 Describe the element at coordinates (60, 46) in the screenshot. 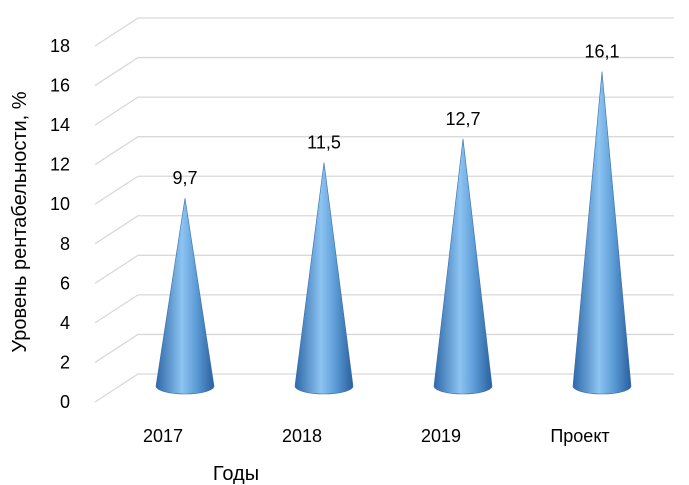

I see `y-tick-label: 18` at that location.